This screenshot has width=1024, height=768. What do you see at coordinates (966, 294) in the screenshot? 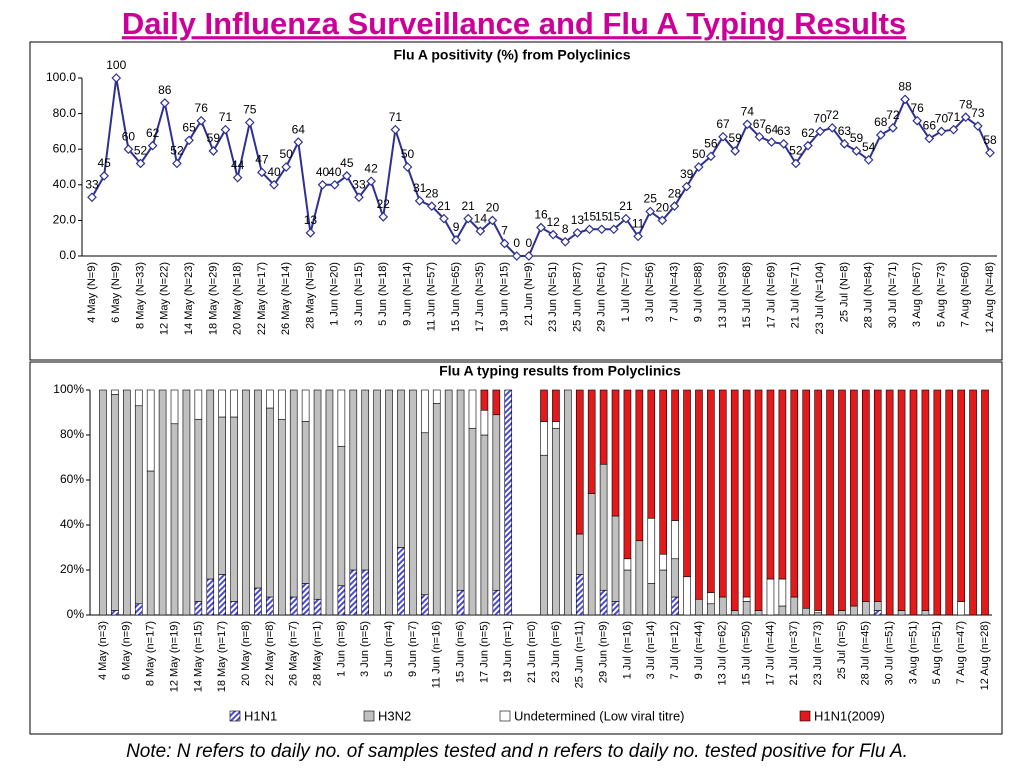
I see `x-tick-label: 7 Aug (N=60)` at bounding box center [966, 294].